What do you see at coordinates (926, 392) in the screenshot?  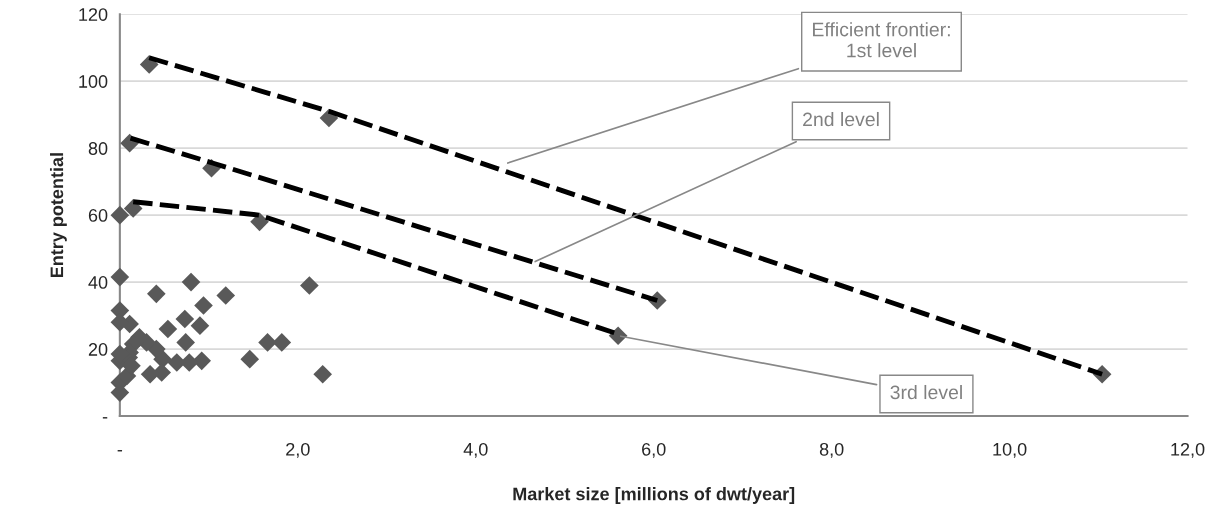 I see `annotation: 3rd level` at bounding box center [926, 392].